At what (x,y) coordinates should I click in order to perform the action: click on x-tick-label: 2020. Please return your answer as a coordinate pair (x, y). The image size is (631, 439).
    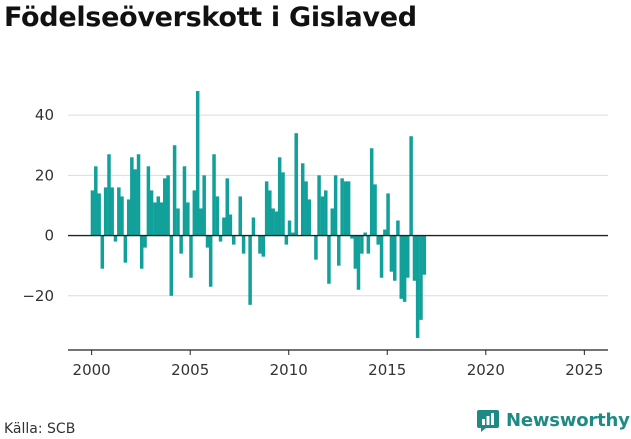
    Looking at the image, I should click on (486, 370).